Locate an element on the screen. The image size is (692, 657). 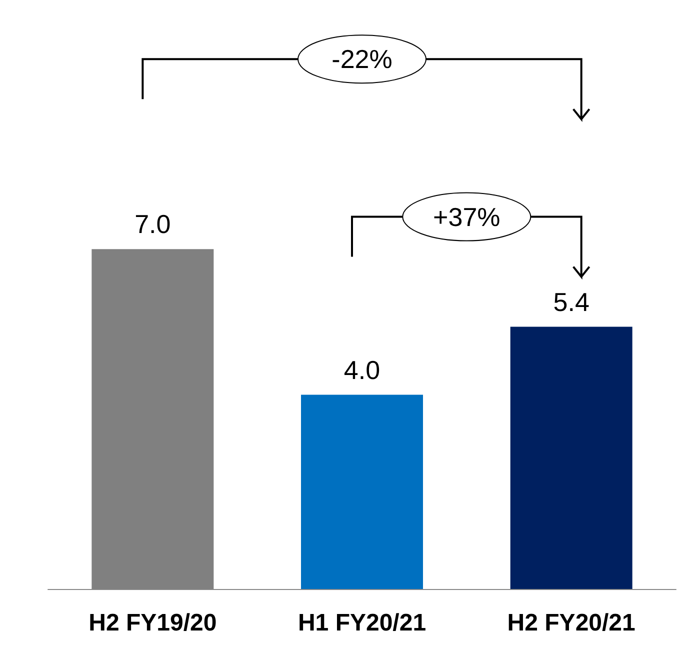
text: +37% is located at coordinates (466, 217).